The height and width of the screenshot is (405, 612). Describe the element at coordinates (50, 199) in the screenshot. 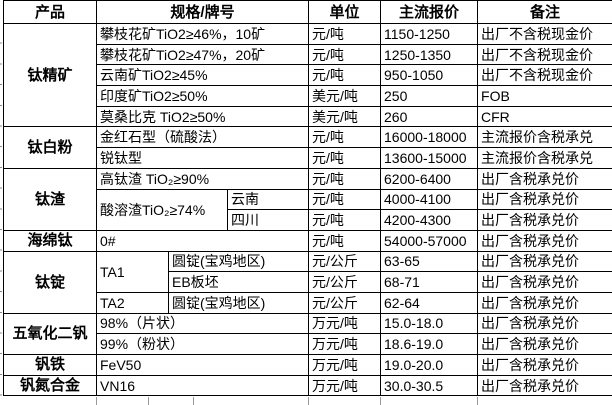

I see `product-cell-ti-slag: 钛渣` at that location.